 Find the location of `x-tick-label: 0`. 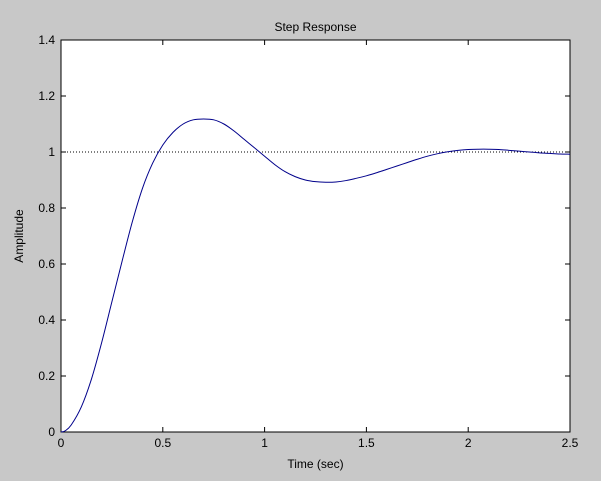

x-tick-label: 0 is located at coordinates (61, 443).